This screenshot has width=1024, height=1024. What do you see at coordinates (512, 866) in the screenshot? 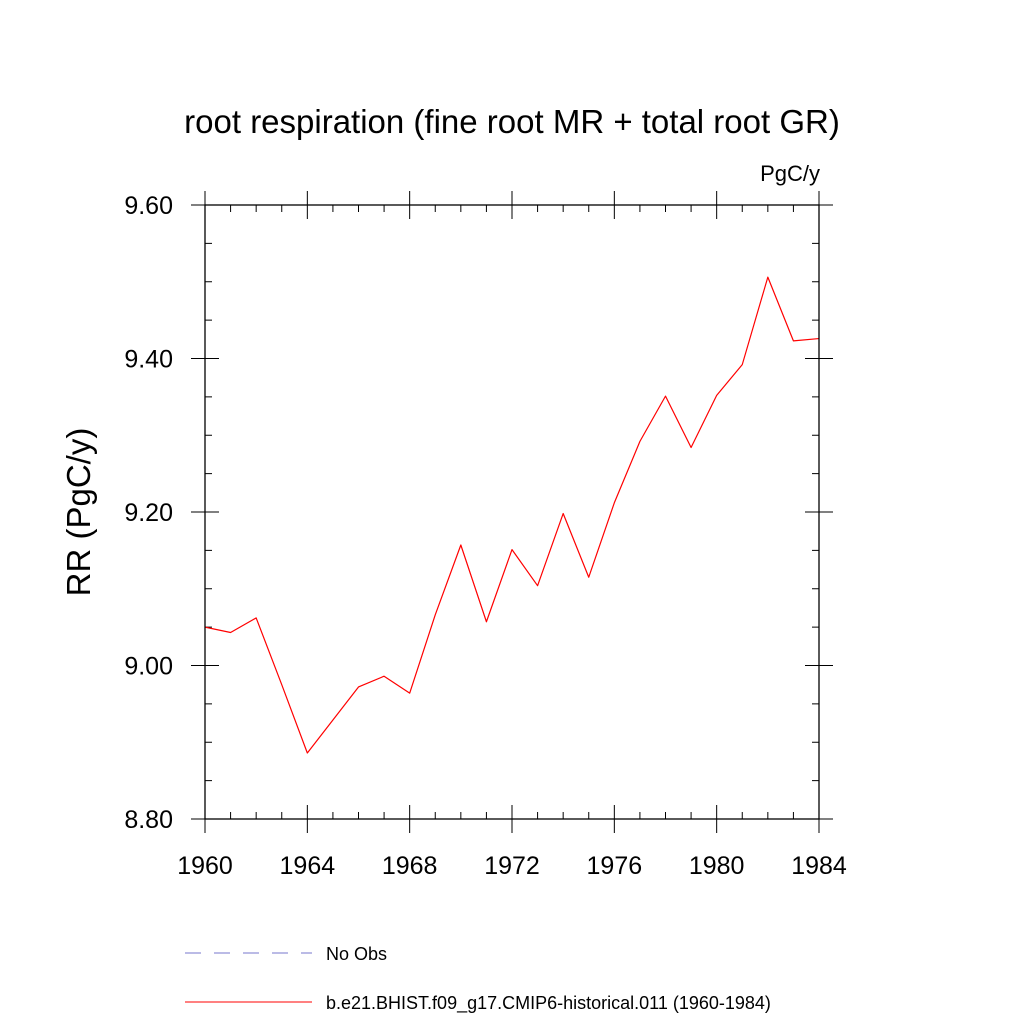
I see `x-tick-label: 1972` at bounding box center [512, 866].